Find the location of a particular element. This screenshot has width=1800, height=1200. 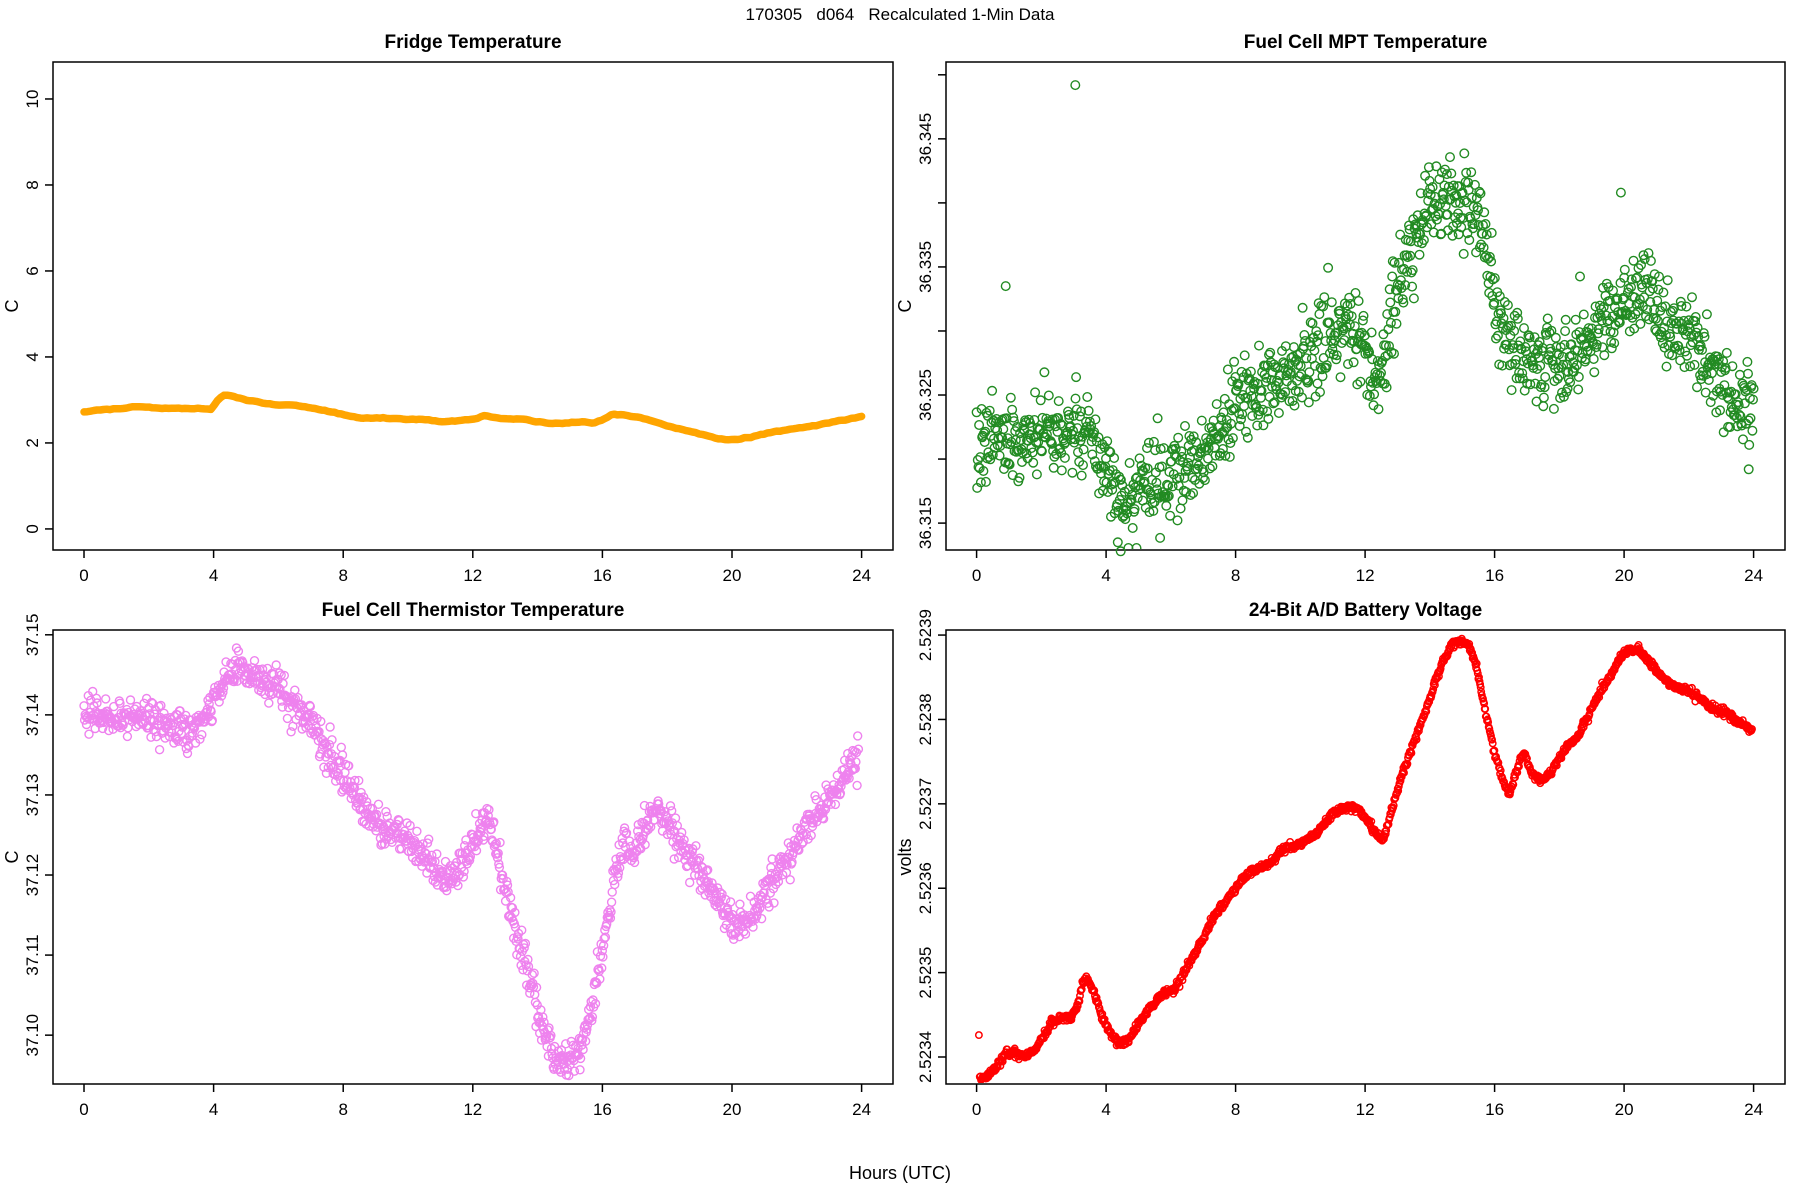

panel-title: 24-Bit A/D Battery Voltage is located at coordinates (1365, 610).